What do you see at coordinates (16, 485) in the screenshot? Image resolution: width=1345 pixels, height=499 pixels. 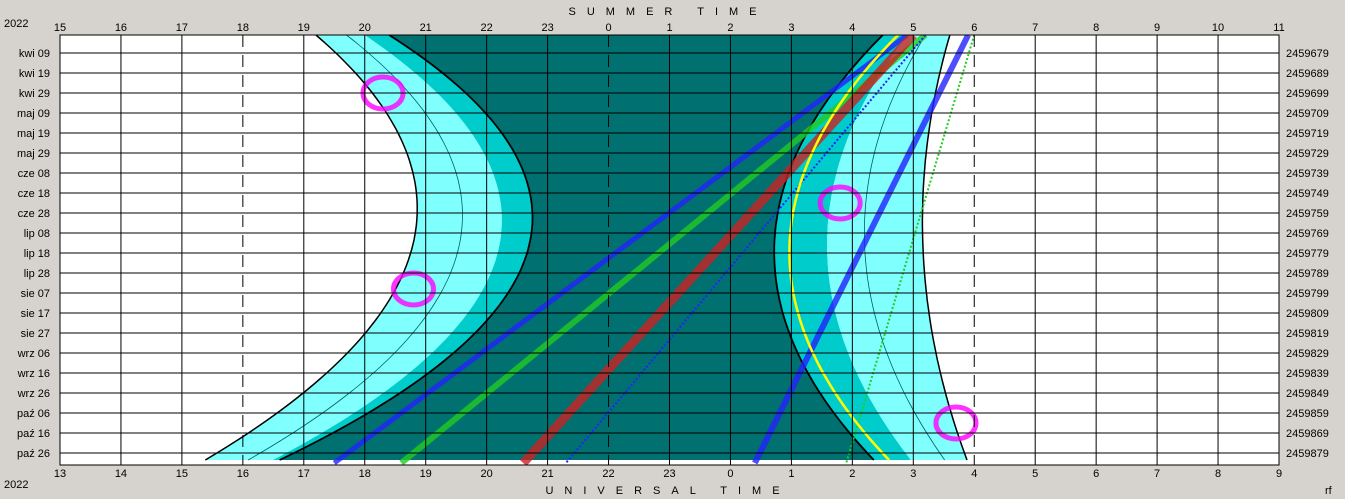 I see `year-label-bottom: 2022` at bounding box center [16, 485].